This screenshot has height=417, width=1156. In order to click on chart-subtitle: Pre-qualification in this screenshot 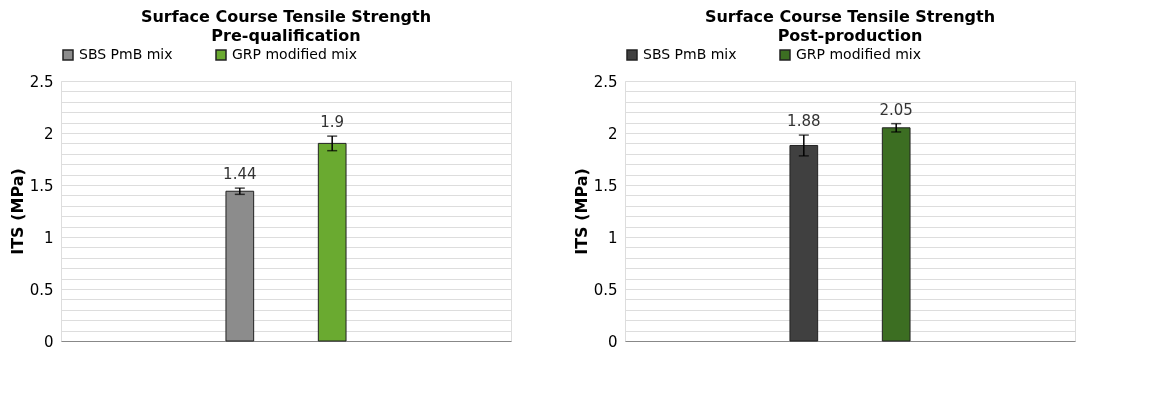, I will do `click(286, 35)`.